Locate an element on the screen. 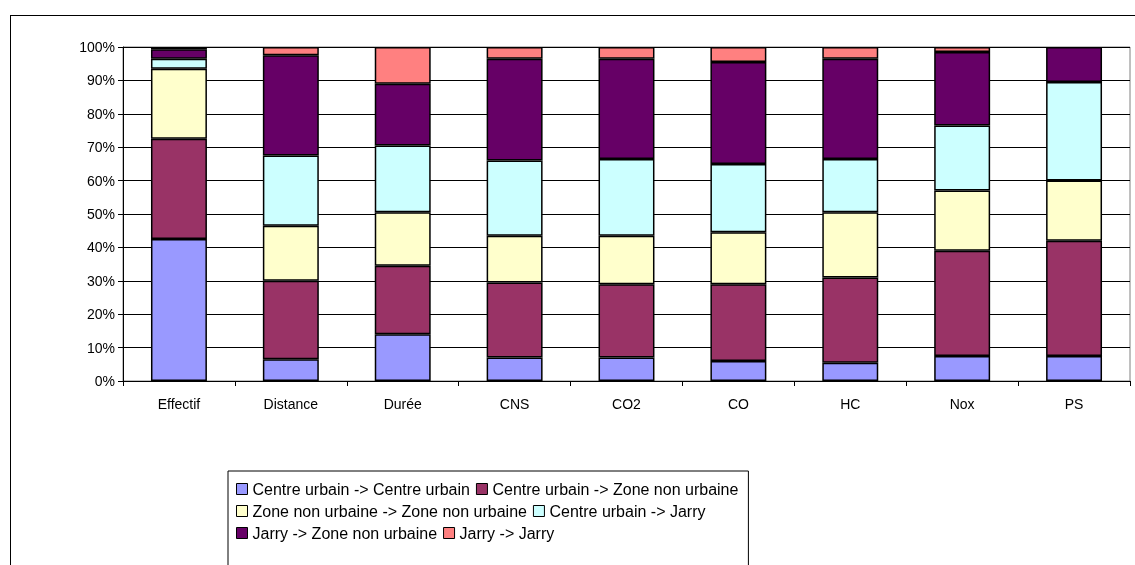  legend-label: Centre urbain -> Zone non urbaine is located at coordinates (615, 489).